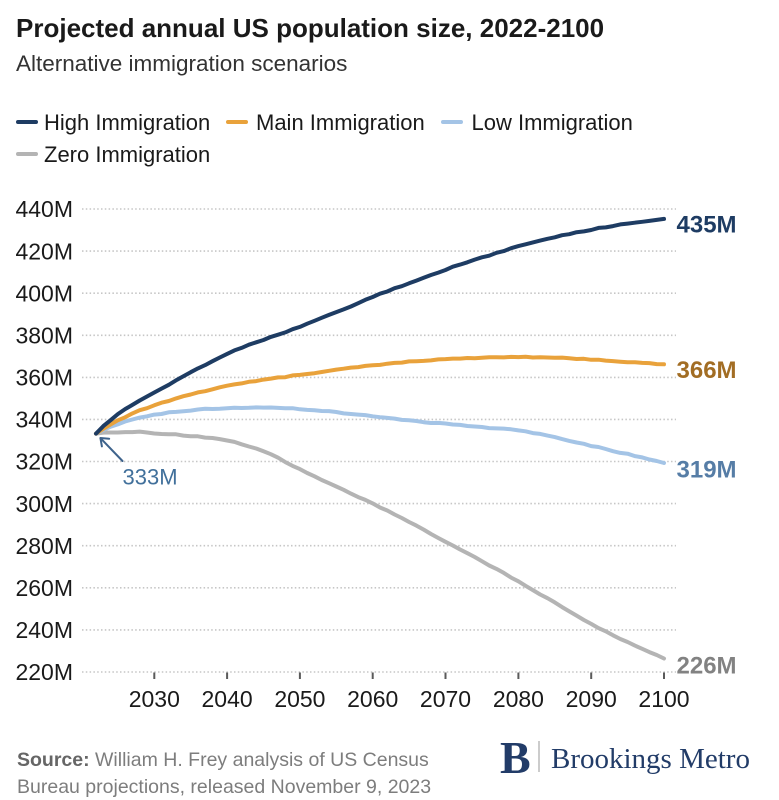 The width and height of the screenshot is (779, 800). What do you see at coordinates (591, 699) in the screenshot?
I see `svg-text: 2090` at bounding box center [591, 699].